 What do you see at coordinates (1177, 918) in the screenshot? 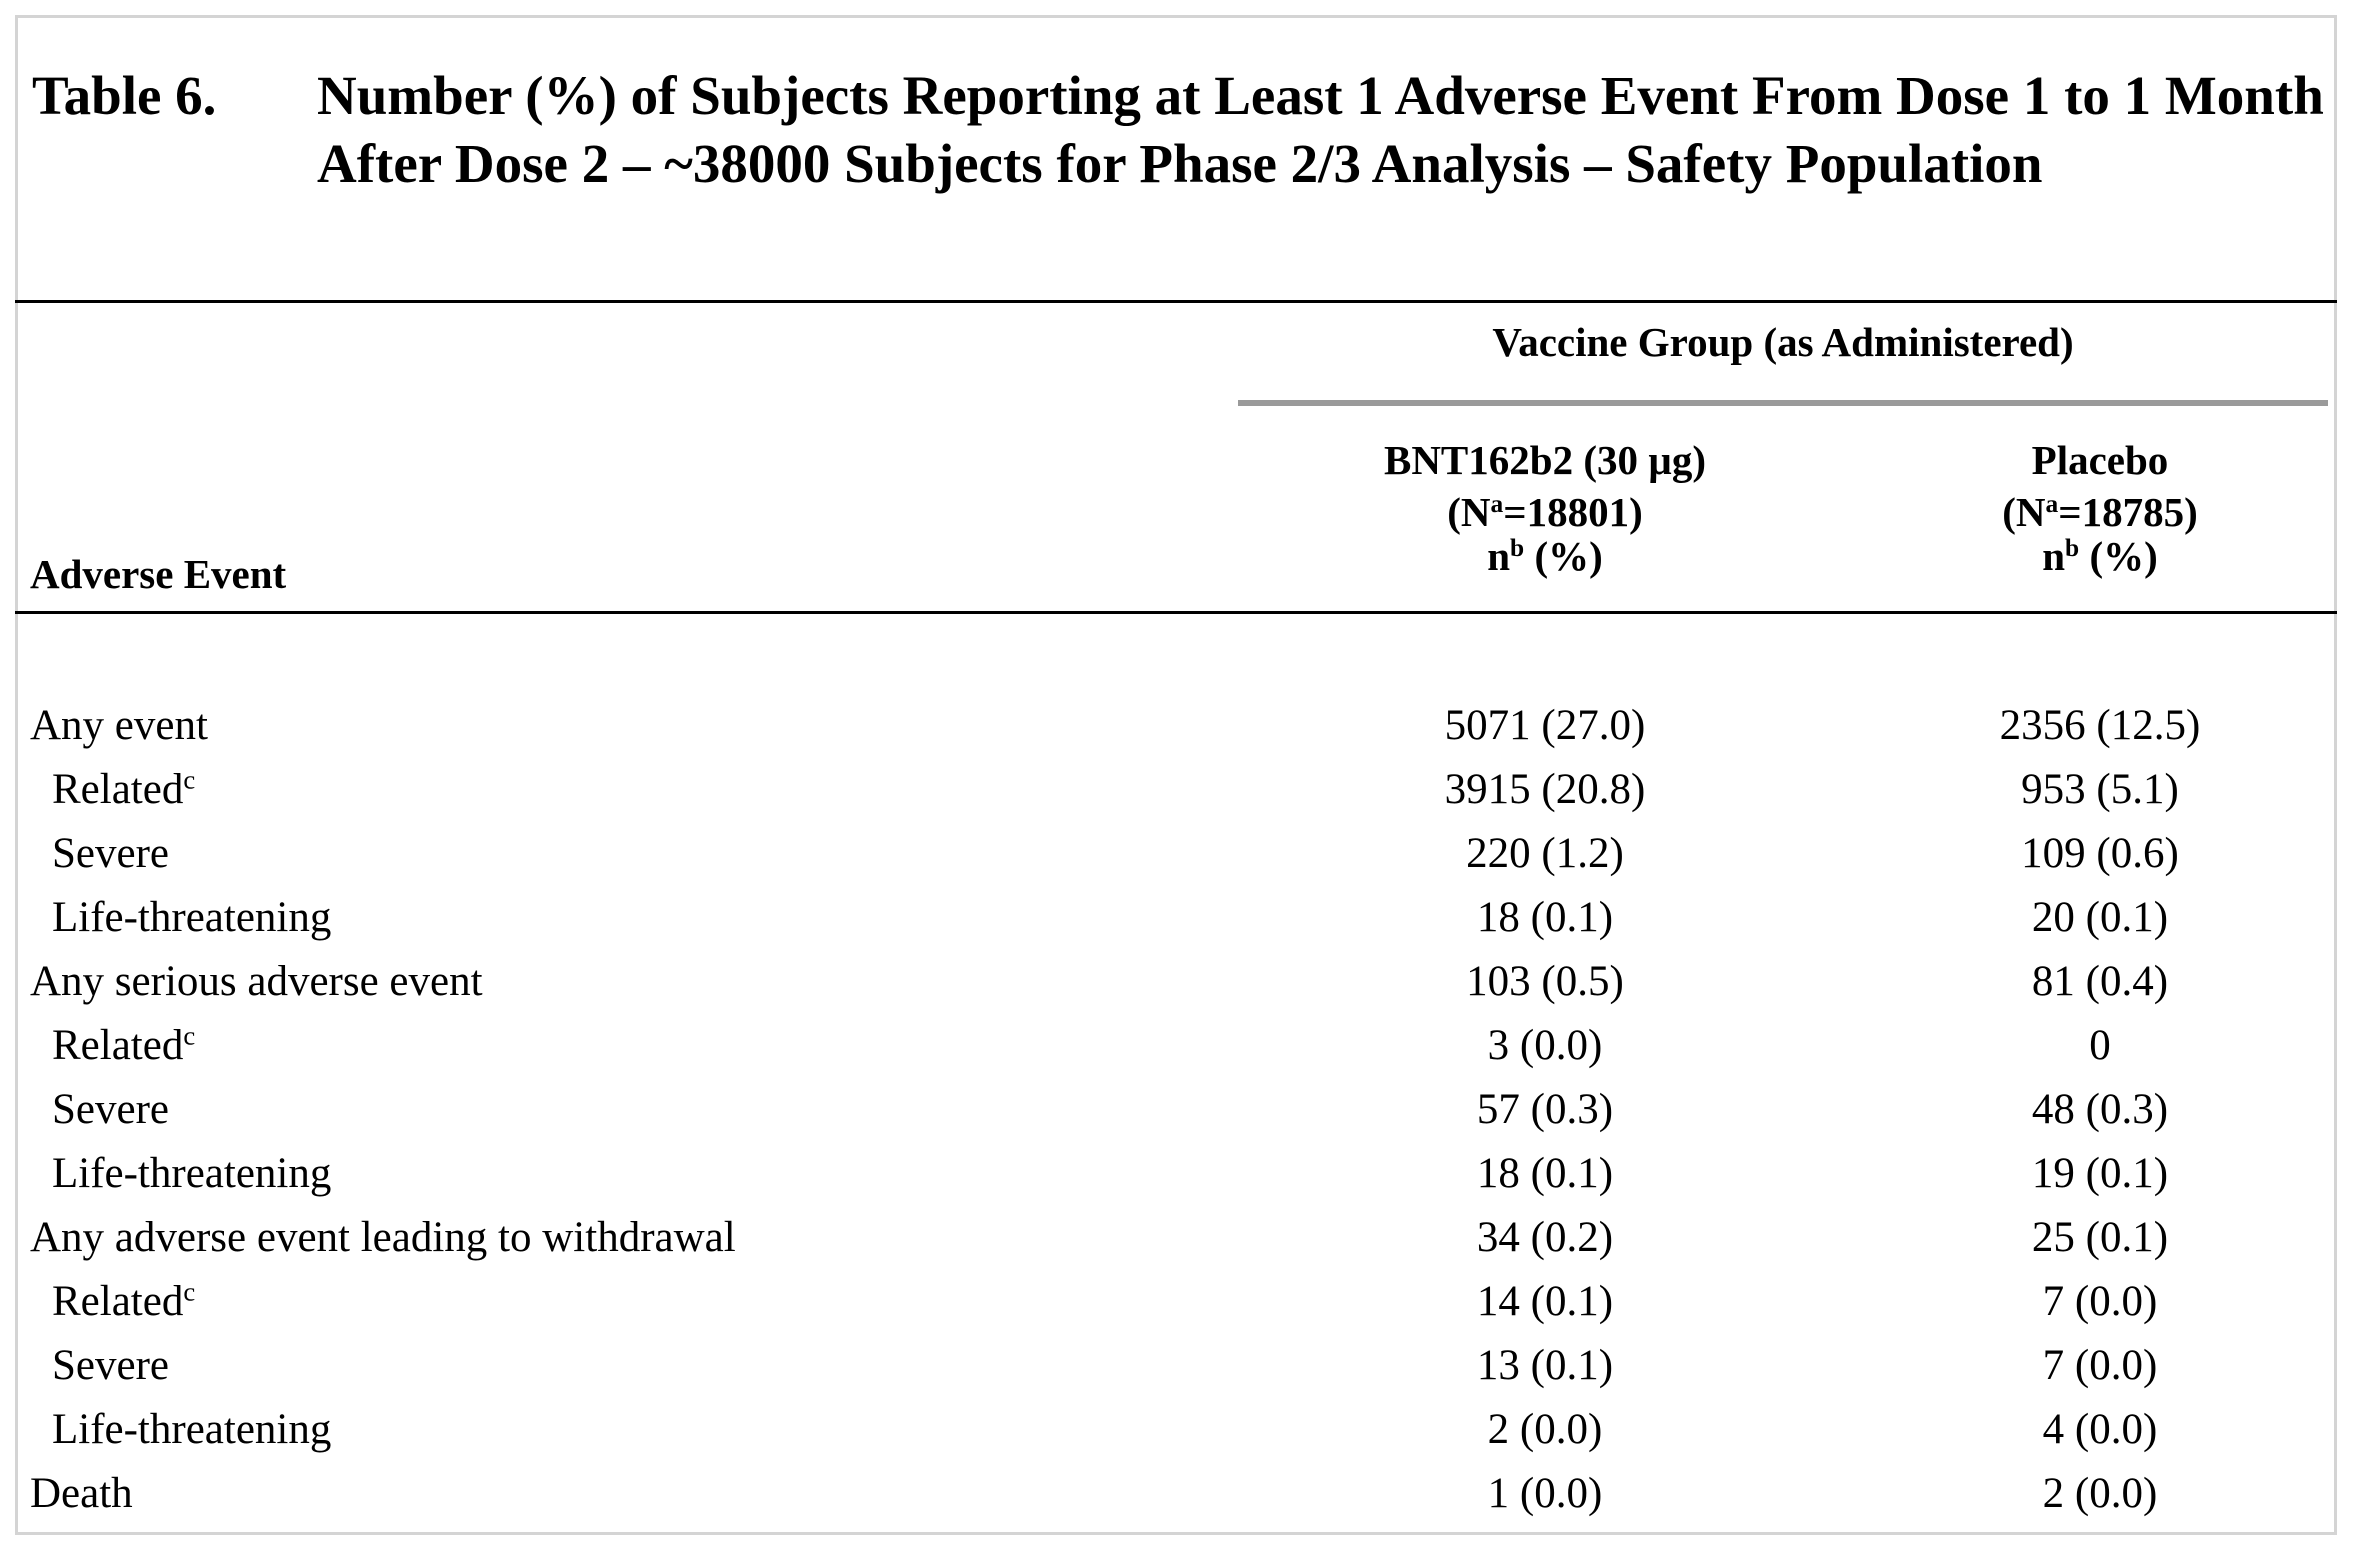
I see `table-row: Life-threatening 18 (0.1) 20 (0.1)` at bounding box center [1177, 918].